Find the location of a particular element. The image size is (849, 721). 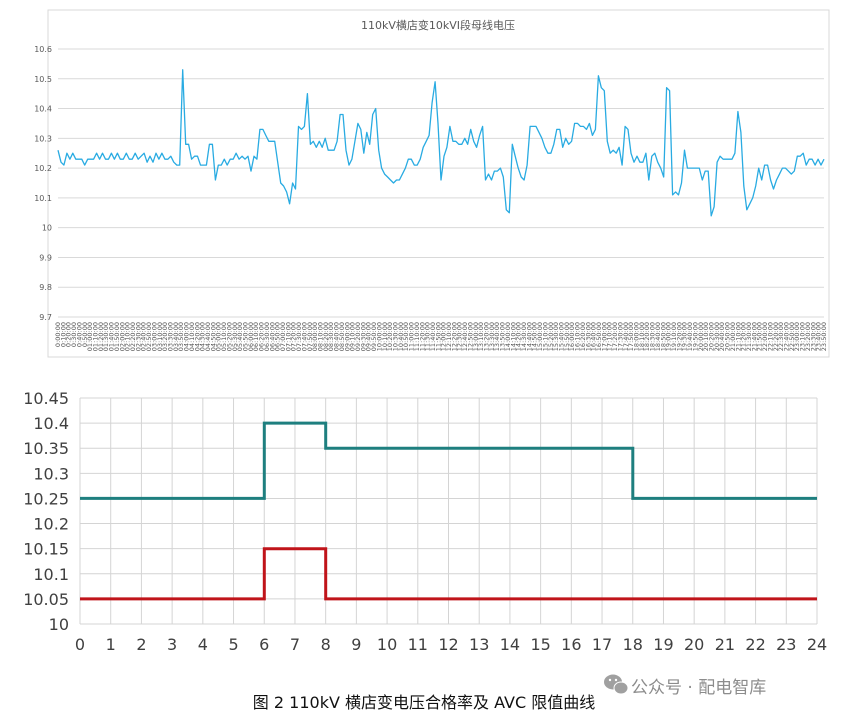

bottom-x-tick-label: 0 is located at coordinates (80, 644).